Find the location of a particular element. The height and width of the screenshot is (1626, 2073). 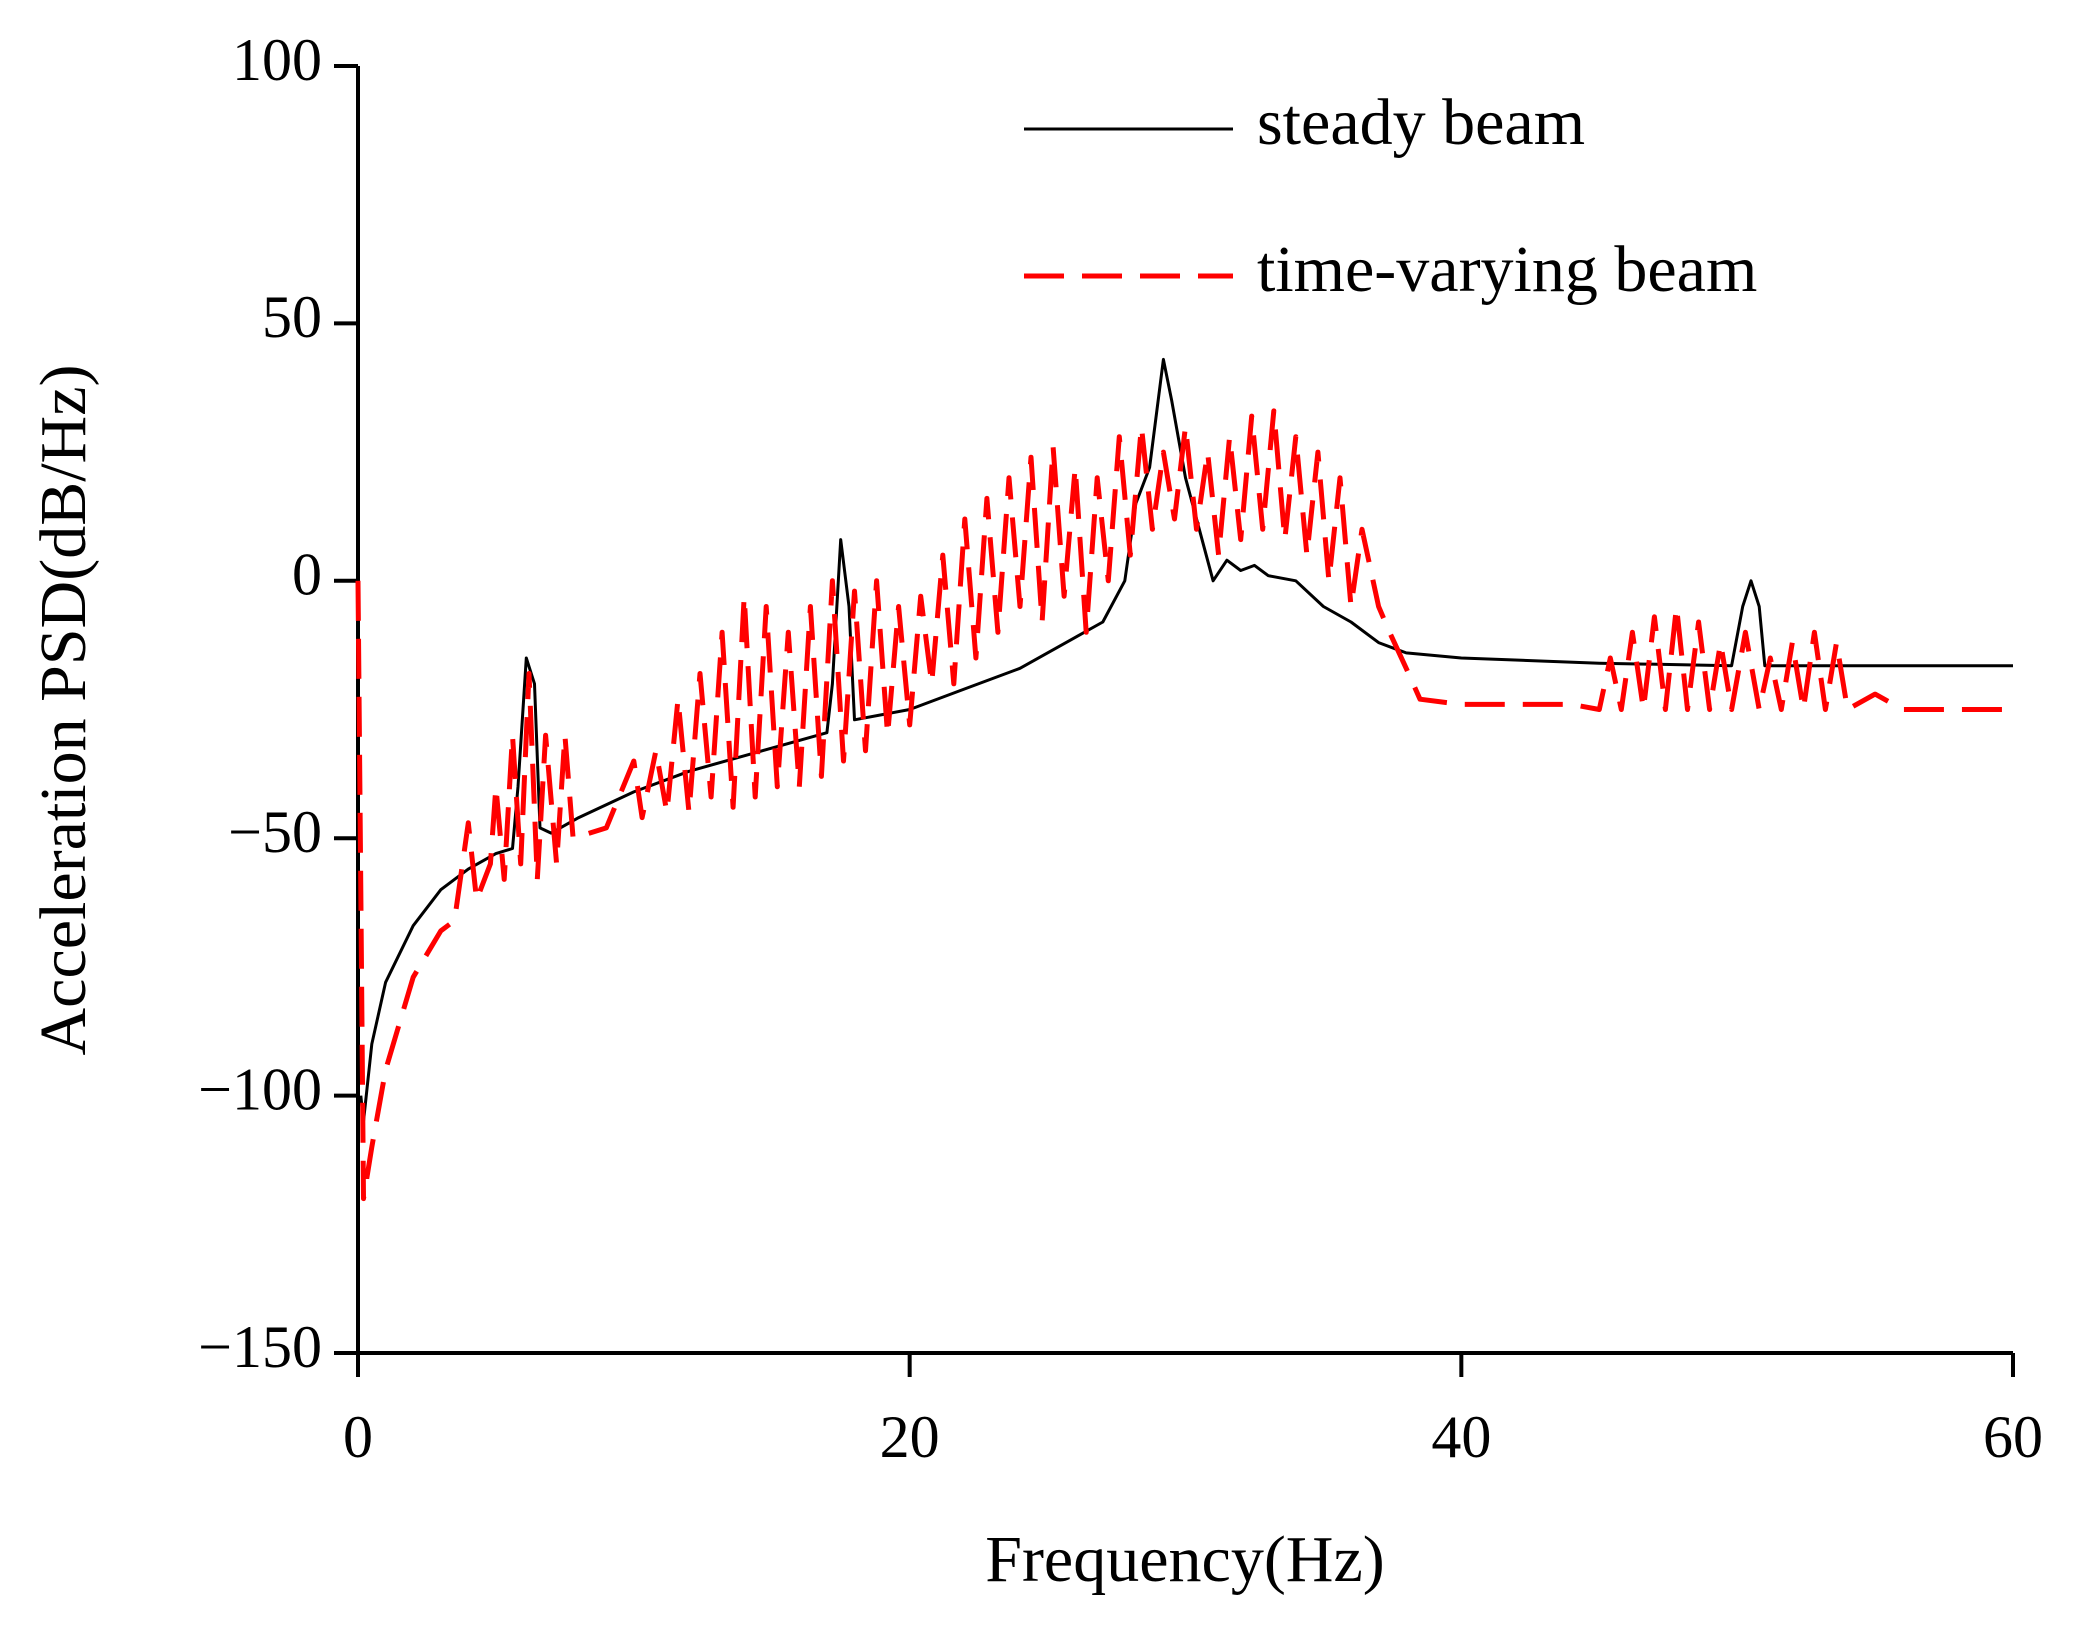

y-tick-label: 100 is located at coordinates (277, 60).